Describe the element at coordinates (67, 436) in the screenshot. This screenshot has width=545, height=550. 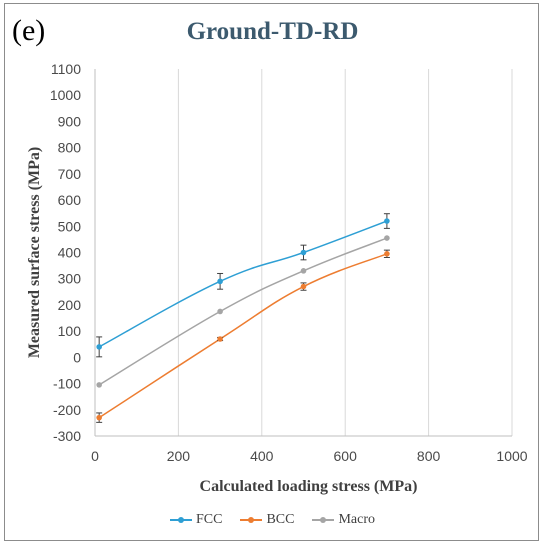
I see `y-tick-label: -300` at that location.